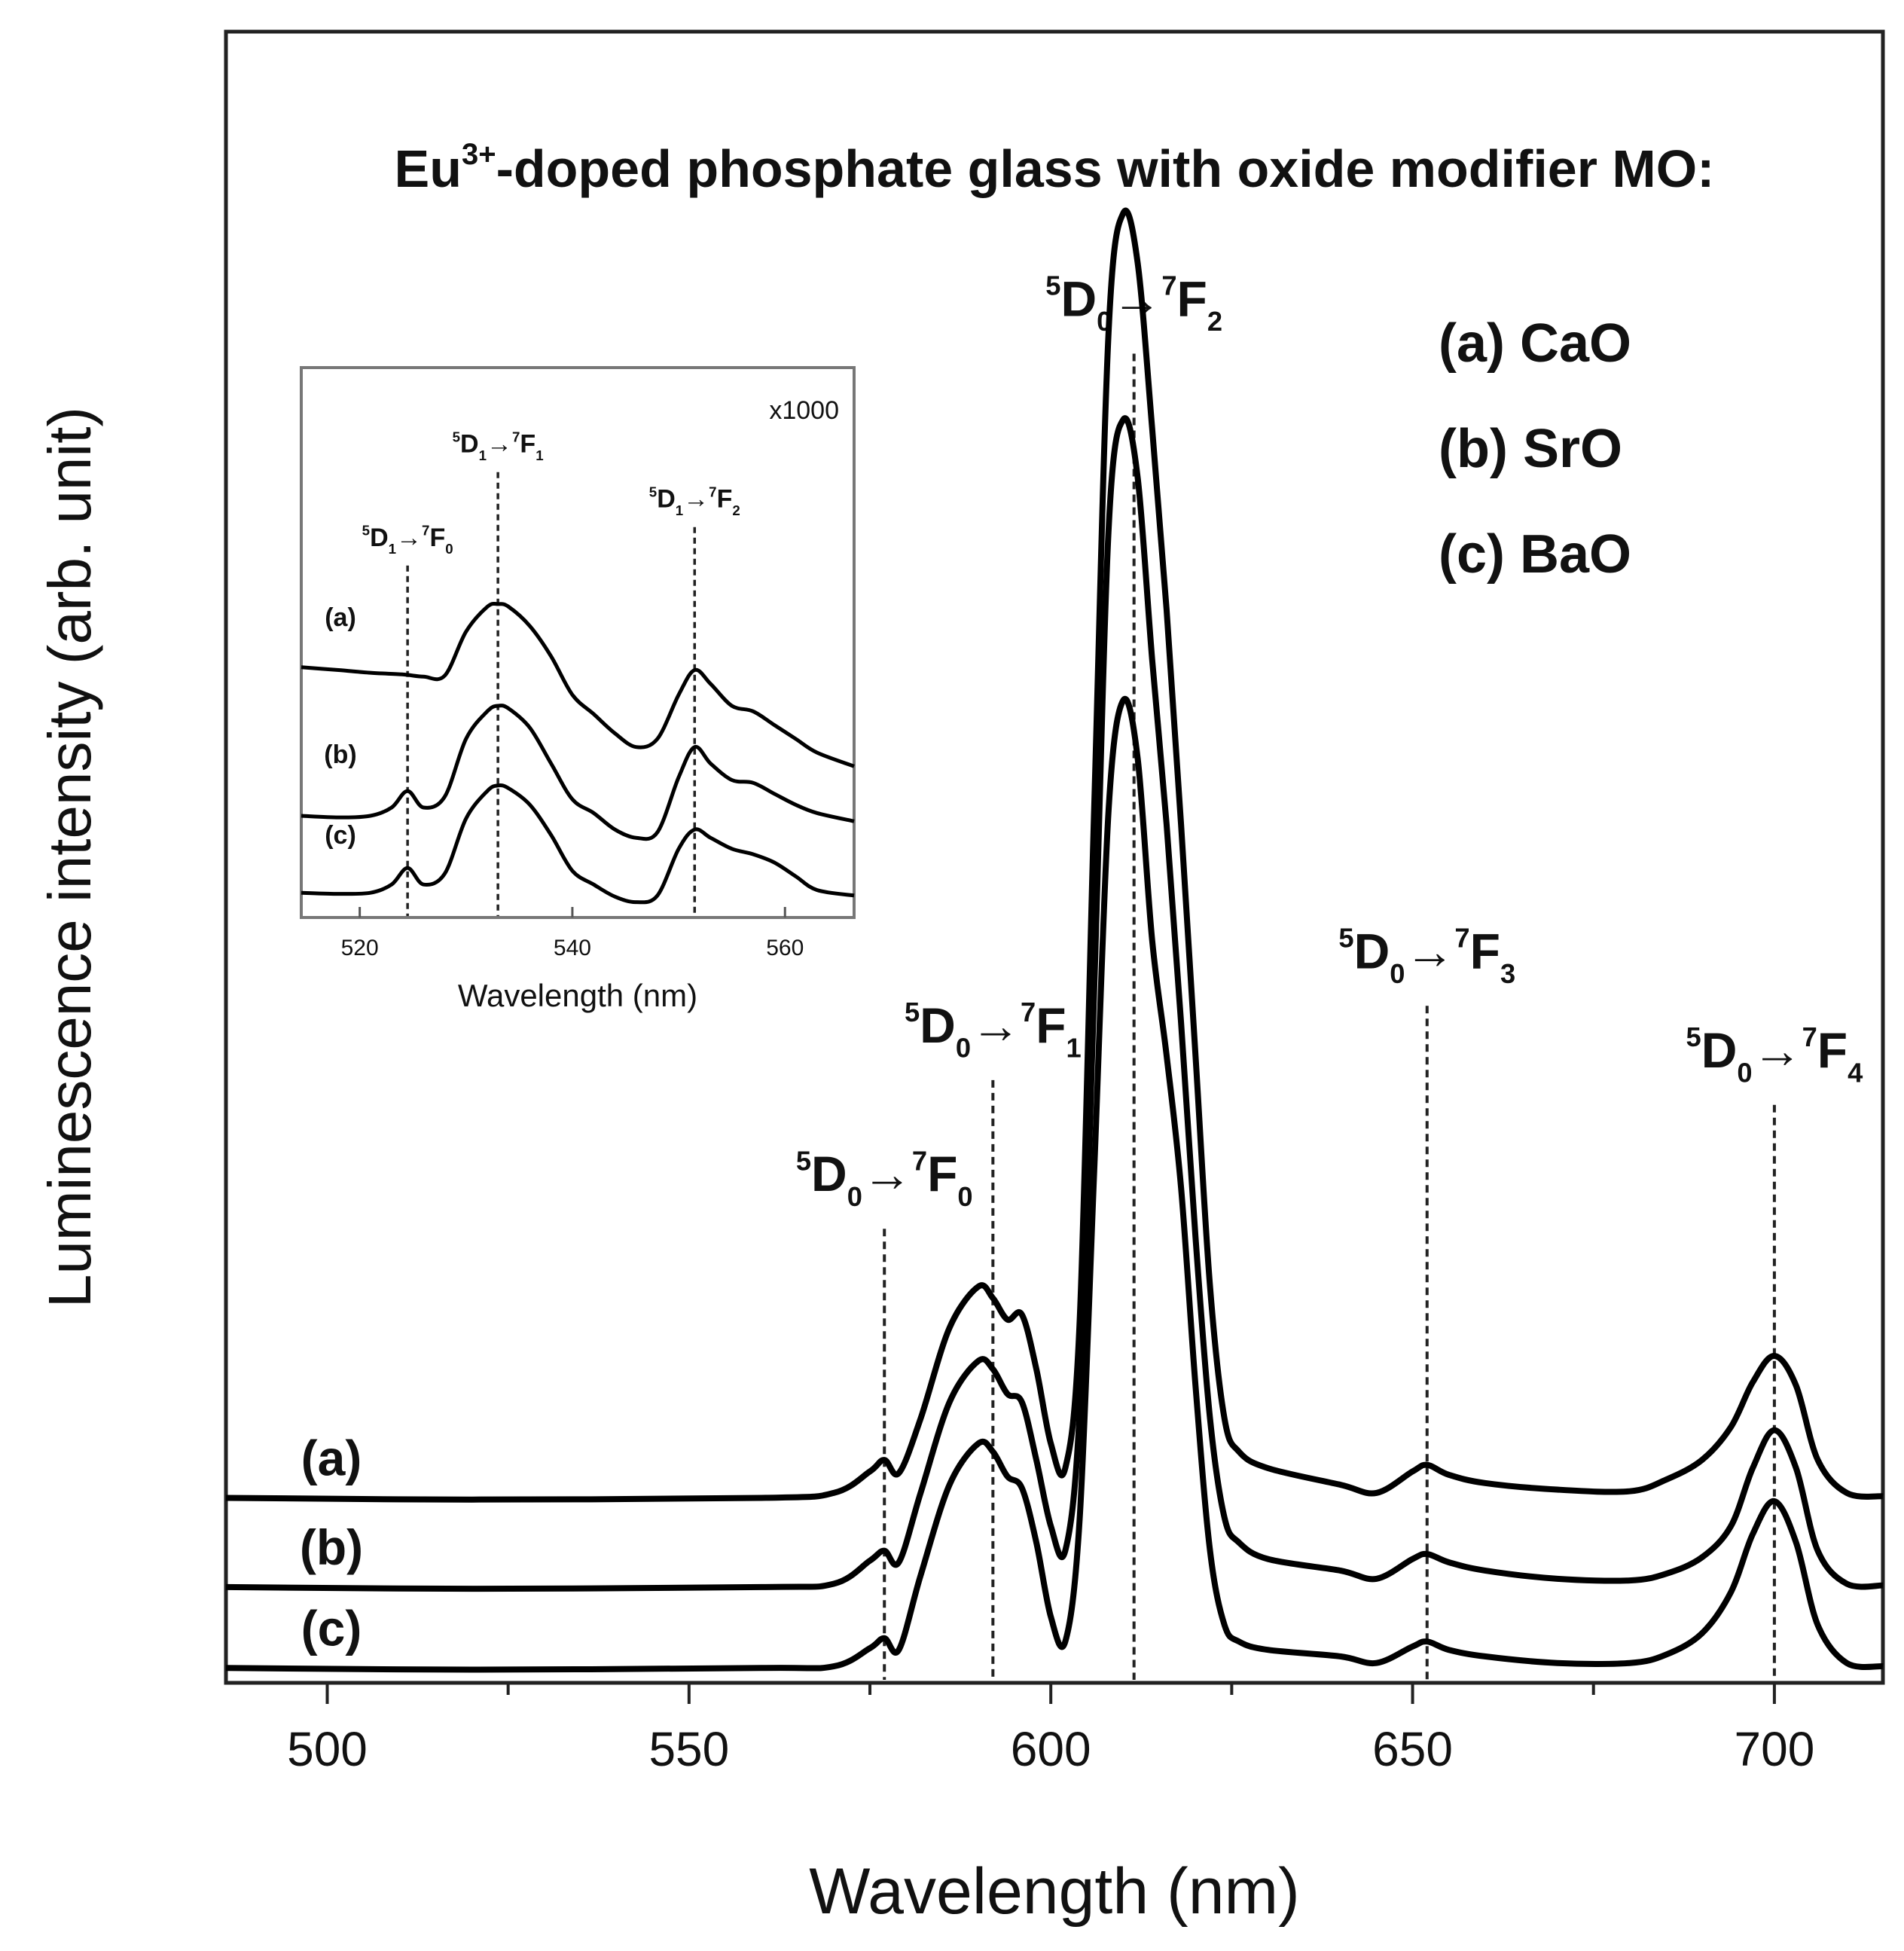  Describe the element at coordinates (429, 168) in the screenshot. I see `title-part: Eu` at that location.